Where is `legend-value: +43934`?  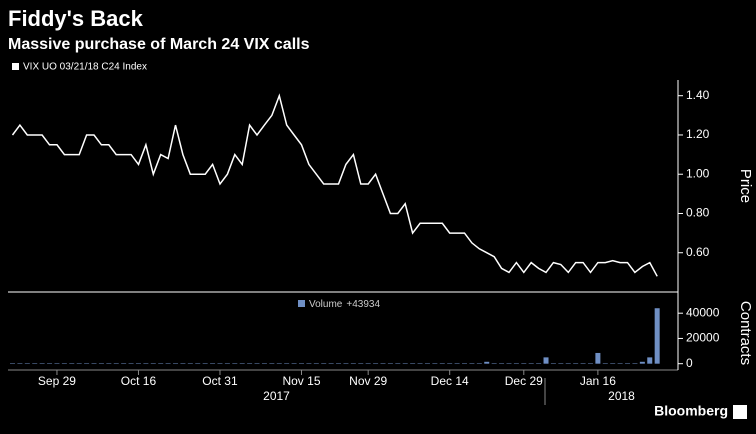
legend-value: +43934 is located at coordinates (363, 304).